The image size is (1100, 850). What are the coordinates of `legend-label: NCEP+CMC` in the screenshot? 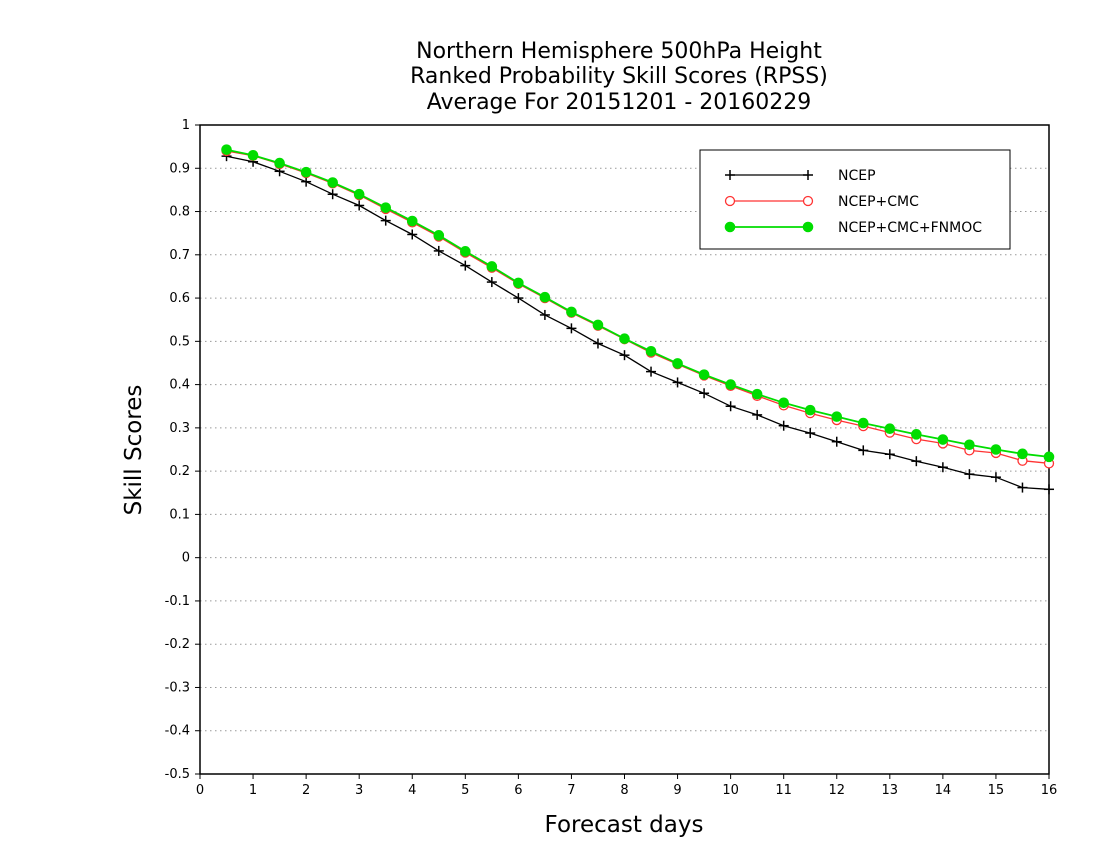 It's located at (878, 202).